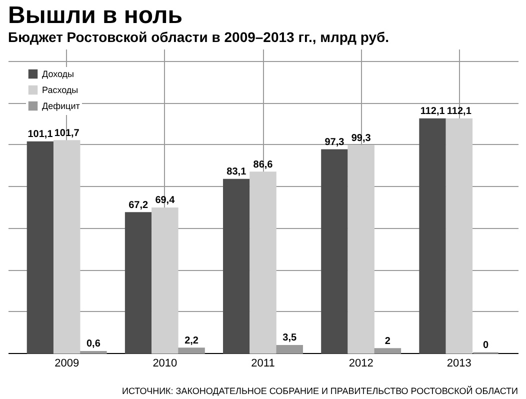 The width and height of the screenshot is (526, 399). What do you see at coordinates (93, 344) in the screenshot?
I see `data-label: 0,6` at bounding box center [93, 344].